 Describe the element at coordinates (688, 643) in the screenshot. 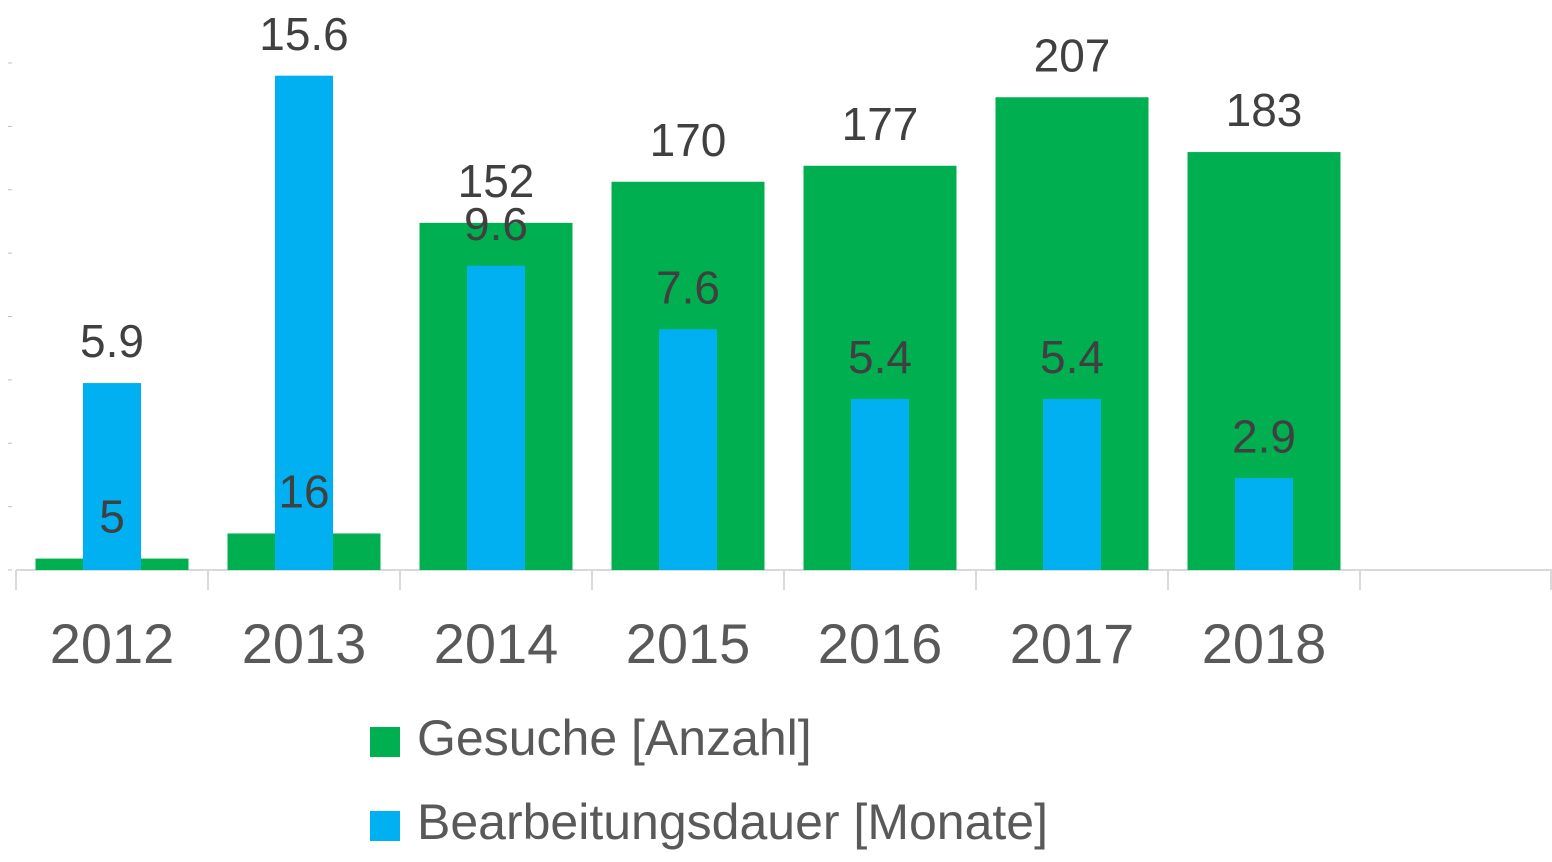

I see `x-tick-label: 2015` at that location.